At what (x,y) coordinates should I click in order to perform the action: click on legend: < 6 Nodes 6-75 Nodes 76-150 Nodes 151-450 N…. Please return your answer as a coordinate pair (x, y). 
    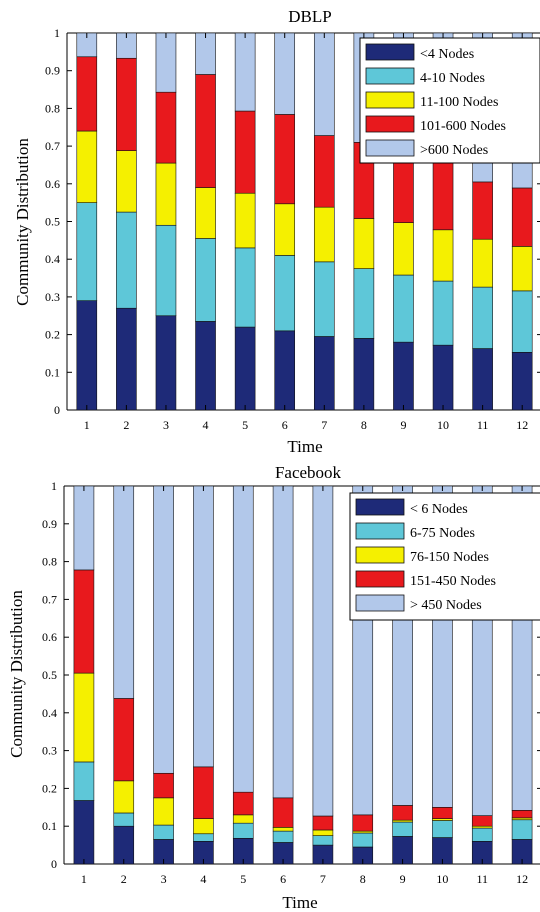
    Looking at the image, I should click on (444, 556).